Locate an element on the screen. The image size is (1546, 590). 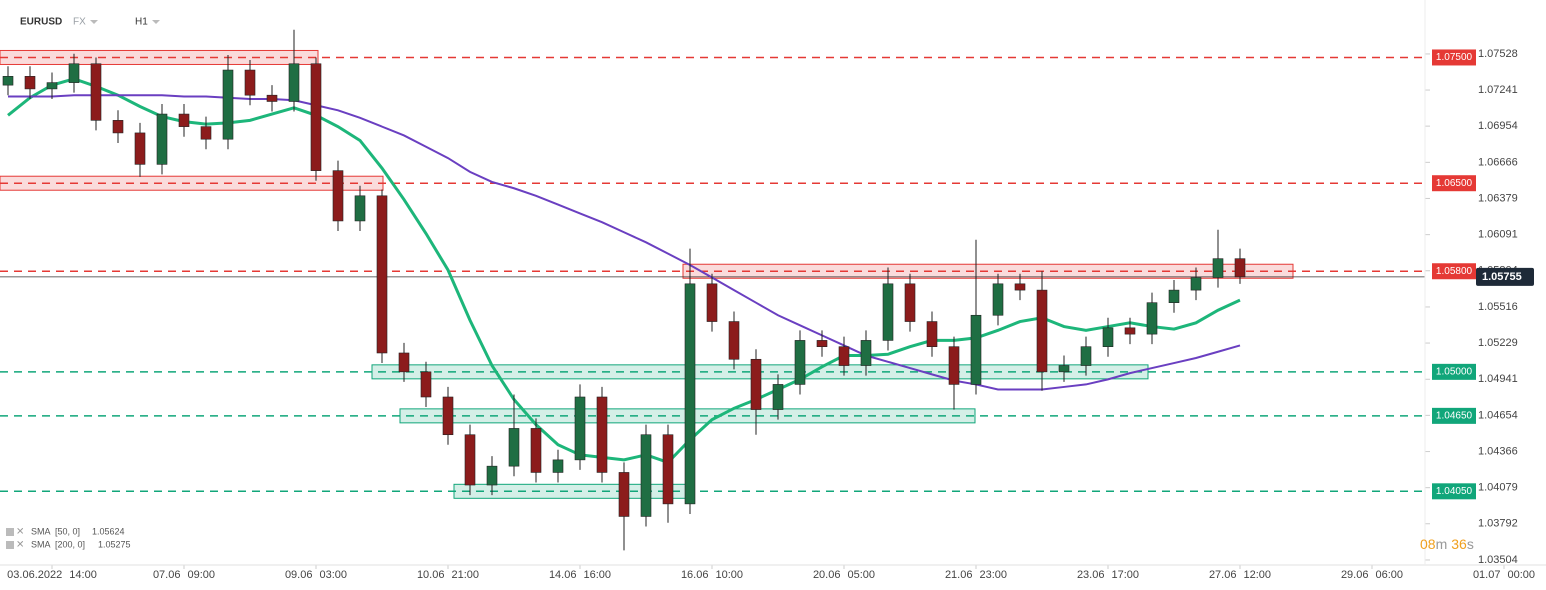
y-tick-label: 1.04079 is located at coordinates (1498, 488).